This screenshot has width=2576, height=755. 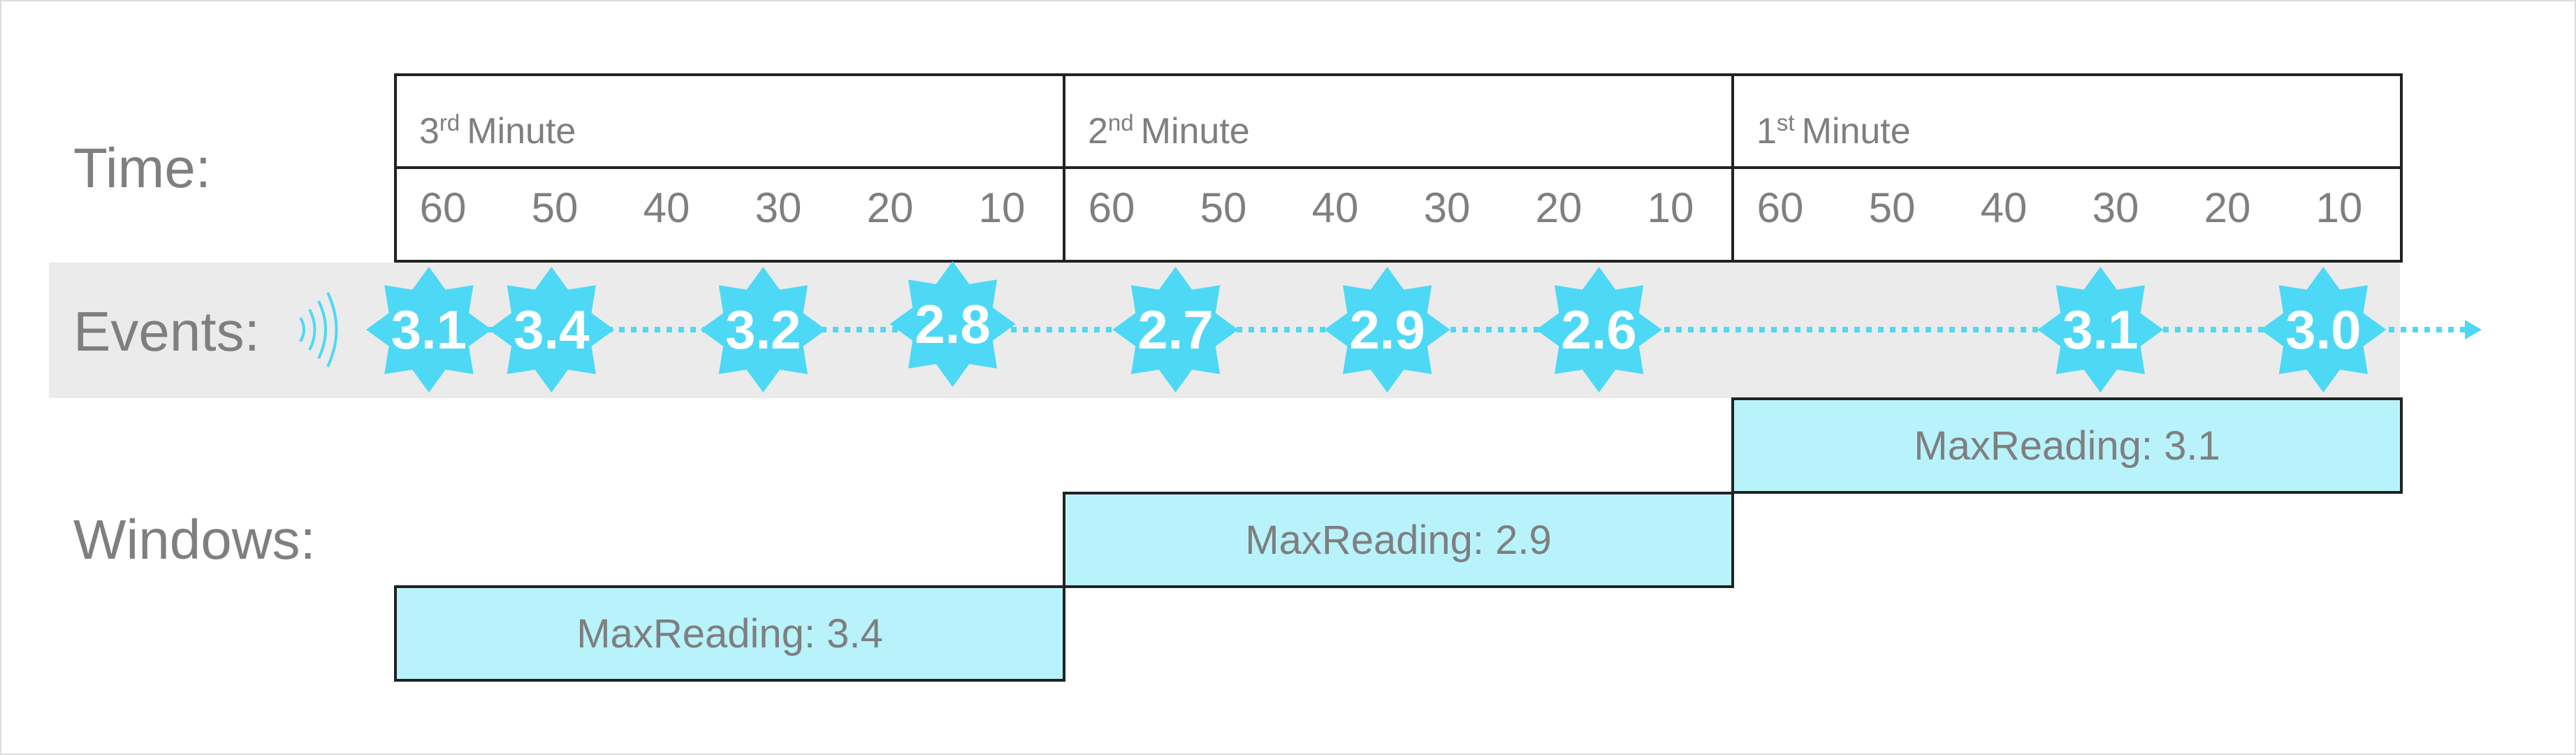 What do you see at coordinates (1098, 132) in the screenshot?
I see `minute-number: 2` at bounding box center [1098, 132].